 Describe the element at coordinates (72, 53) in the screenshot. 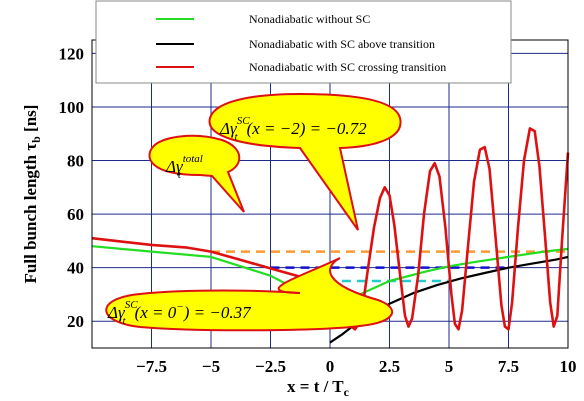

I see `y-tick-label: 120` at that location.